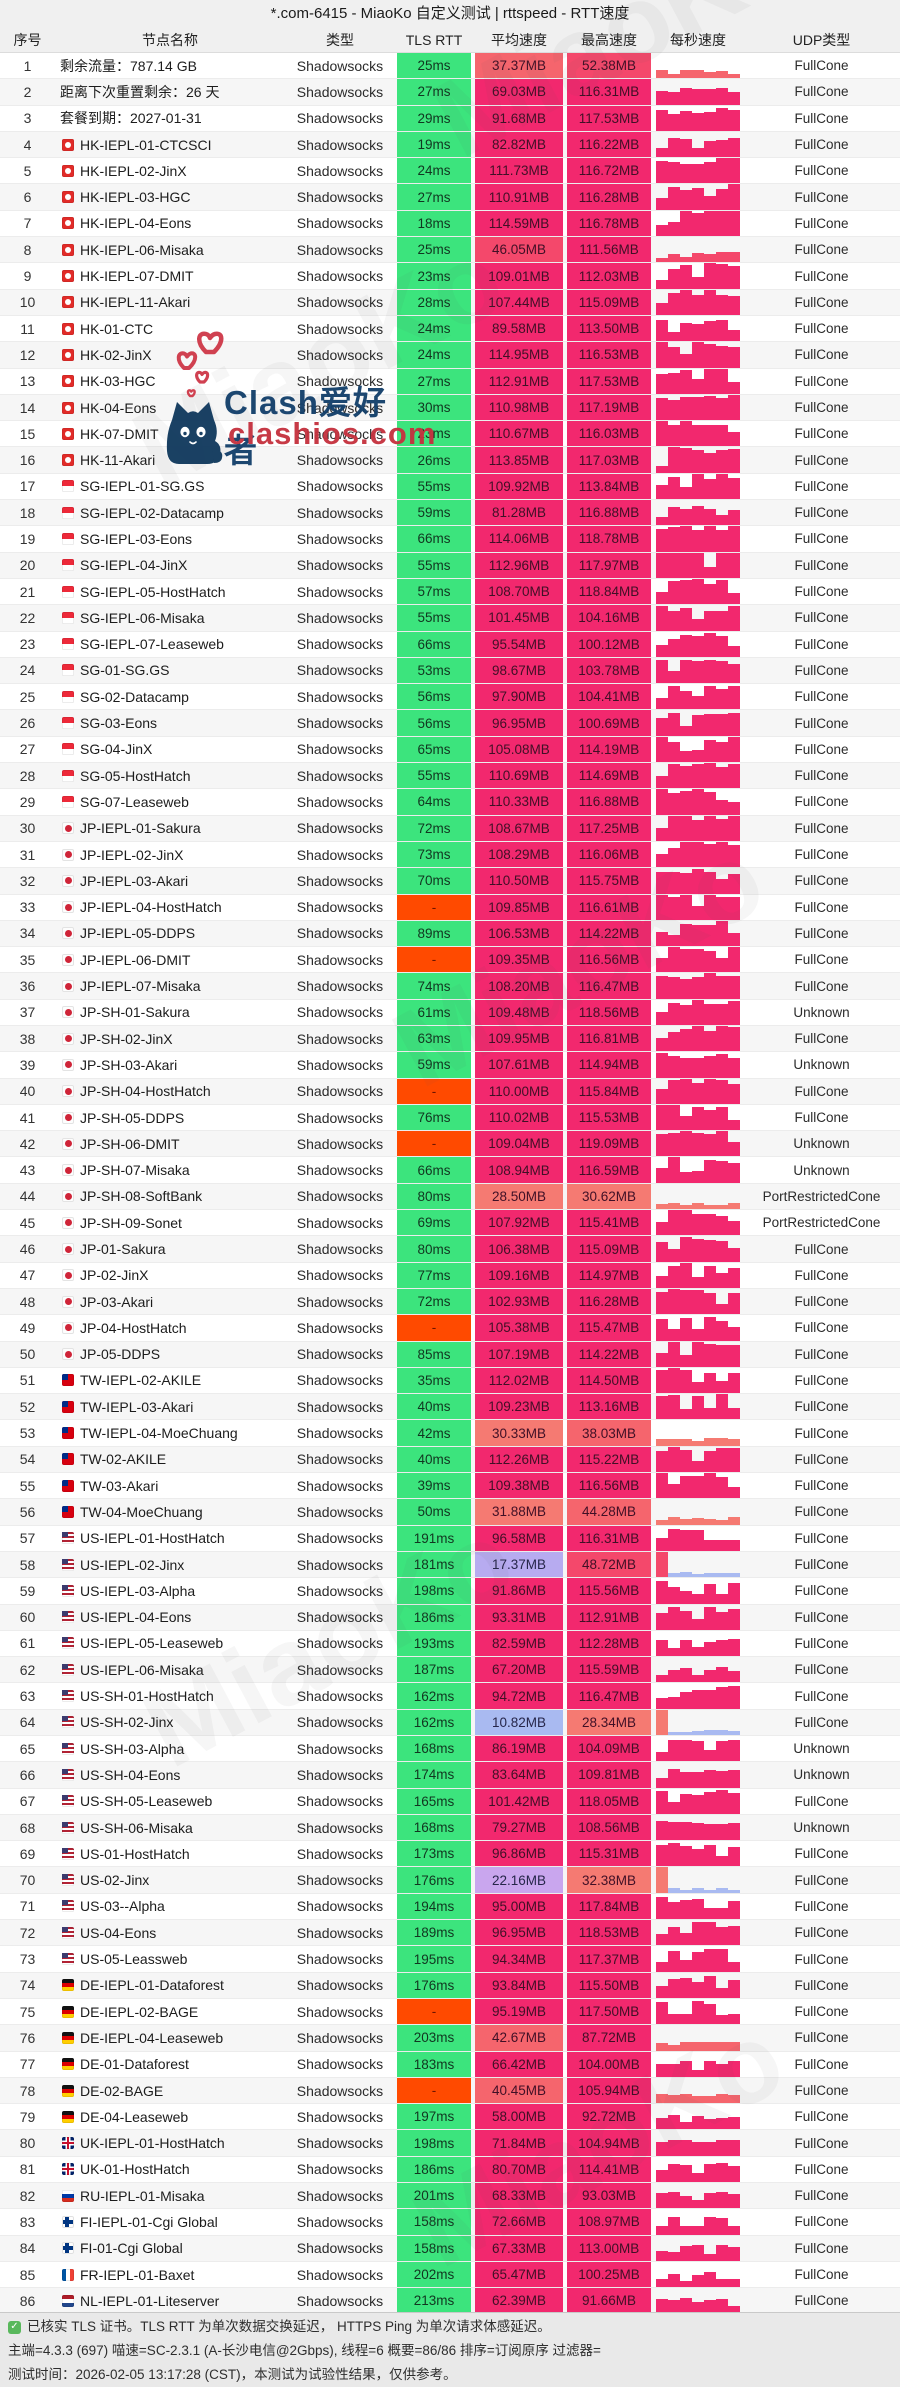 The image size is (900, 2387). I want to click on avg-speed-cell: 113.85MB, so click(519, 460).